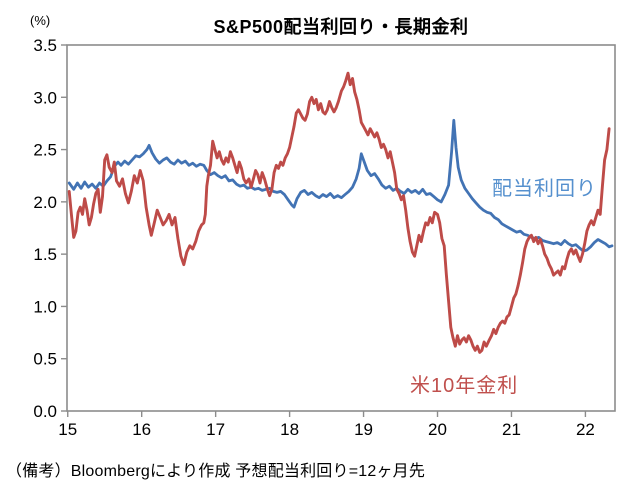 Image resolution: width=644 pixels, height=490 pixels. I want to click on x-tick-label: 15, so click(67, 429).